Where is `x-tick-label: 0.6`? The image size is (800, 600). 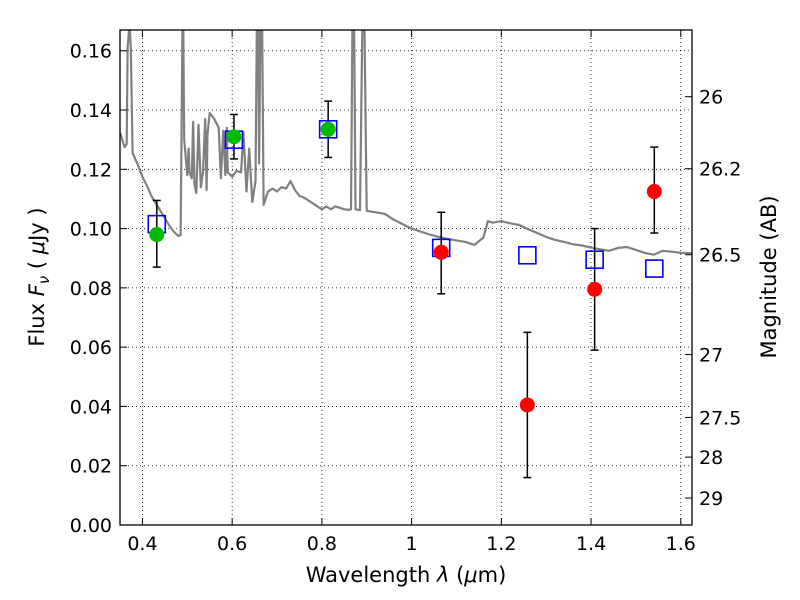
x-tick-label: 0.6 is located at coordinates (232, 544).